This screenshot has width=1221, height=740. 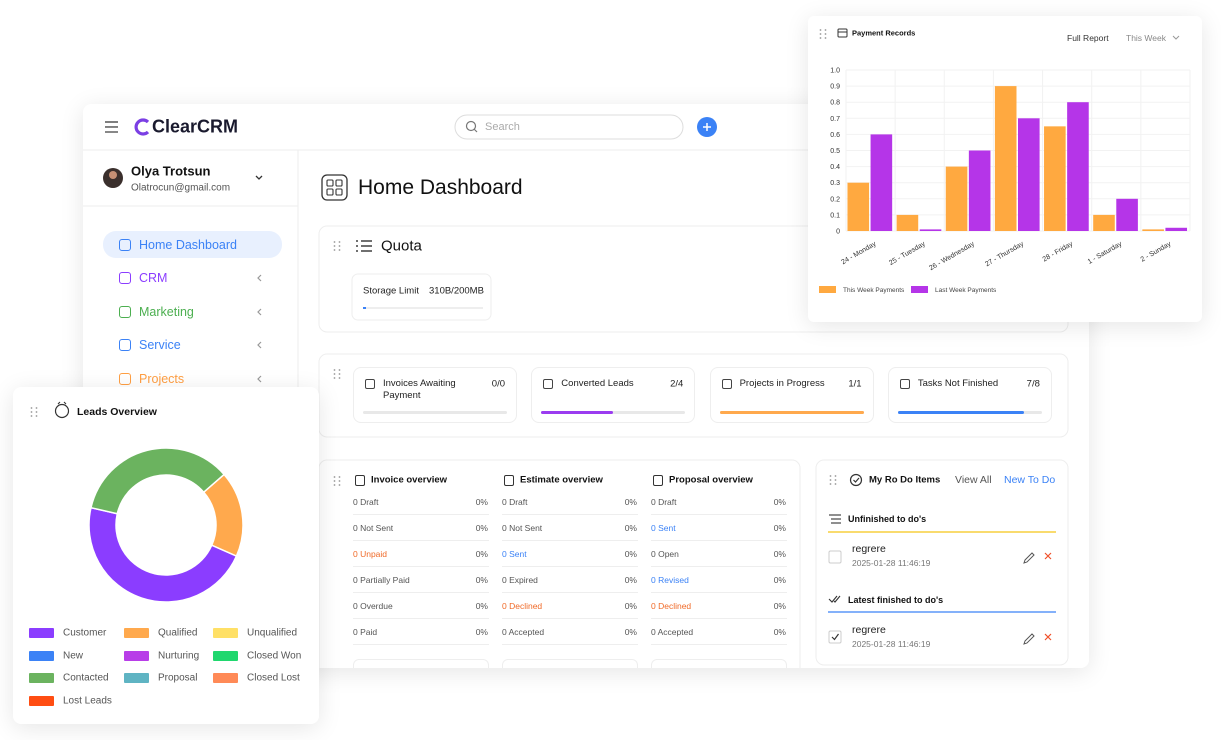 I want to click on x-tick-label: 28 - Friday, so click(x=1058, y=251).